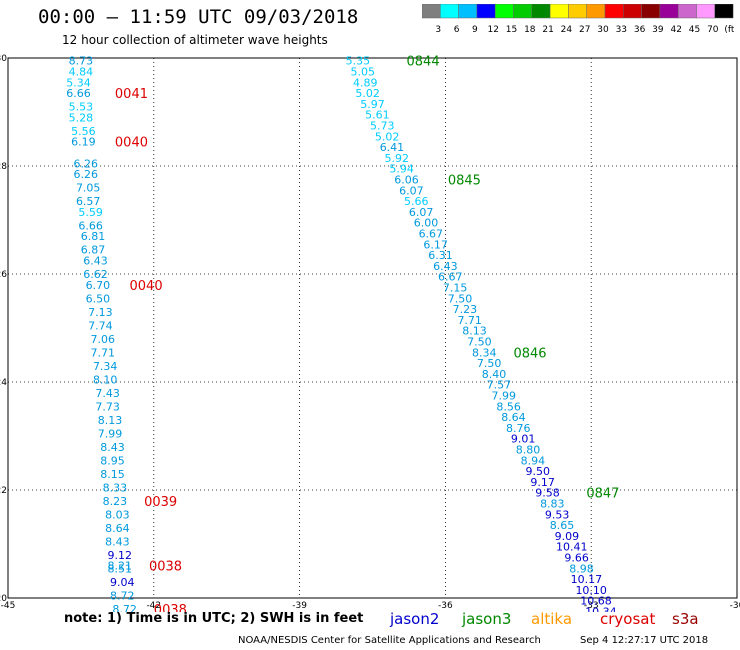 The height and width of the screenshot is (650, 740). I want to click on timestamp-text: Sep 4 12:27:17 UTC 2018, so click(644, 640).